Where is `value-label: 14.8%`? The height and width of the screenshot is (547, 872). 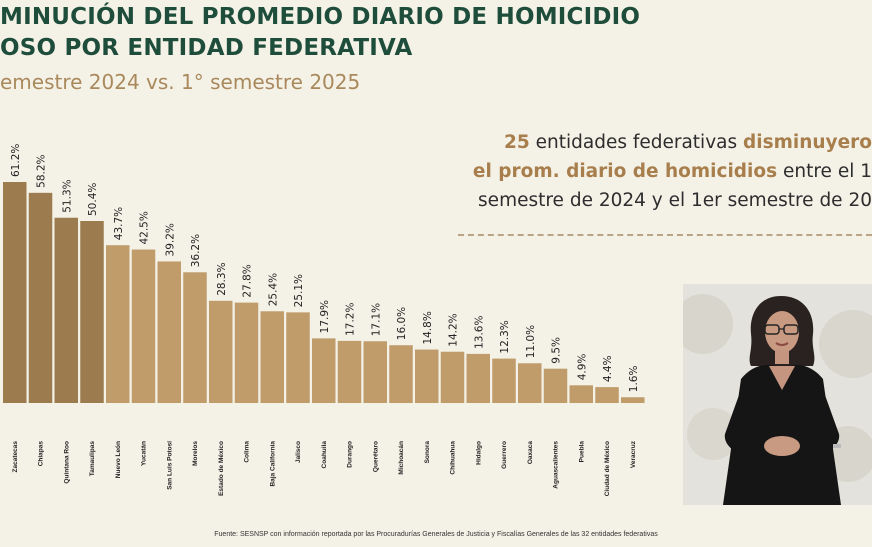
value-label: 14.8% is located at coordinates (428, 327).